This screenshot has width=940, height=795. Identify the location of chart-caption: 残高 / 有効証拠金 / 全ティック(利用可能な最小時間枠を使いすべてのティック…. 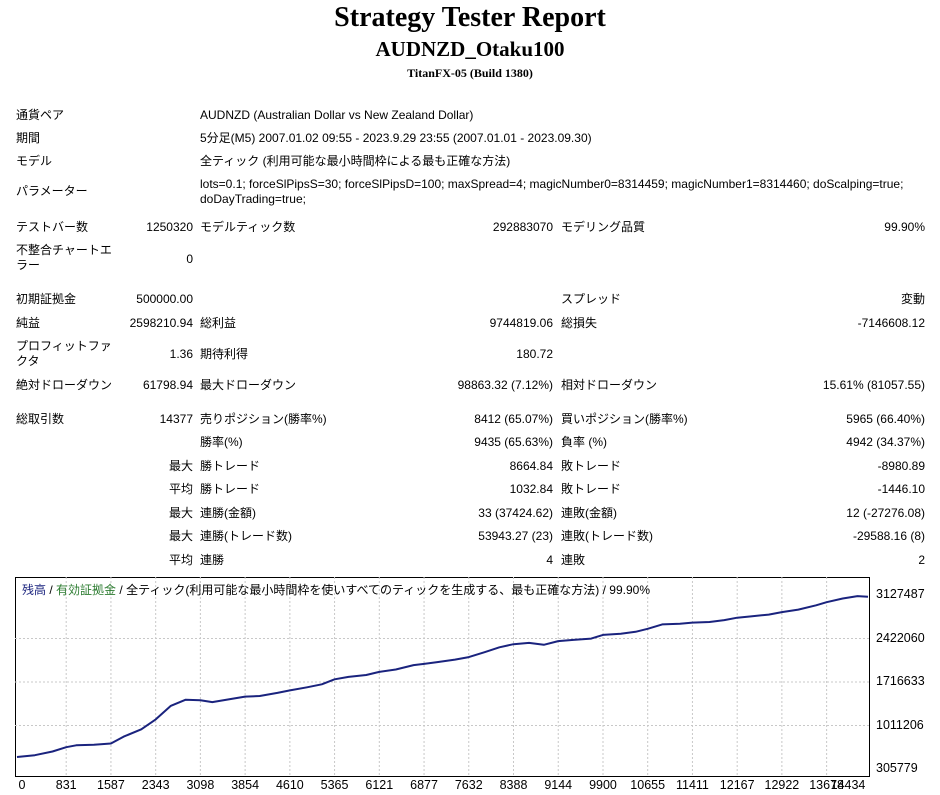
(336, 589).